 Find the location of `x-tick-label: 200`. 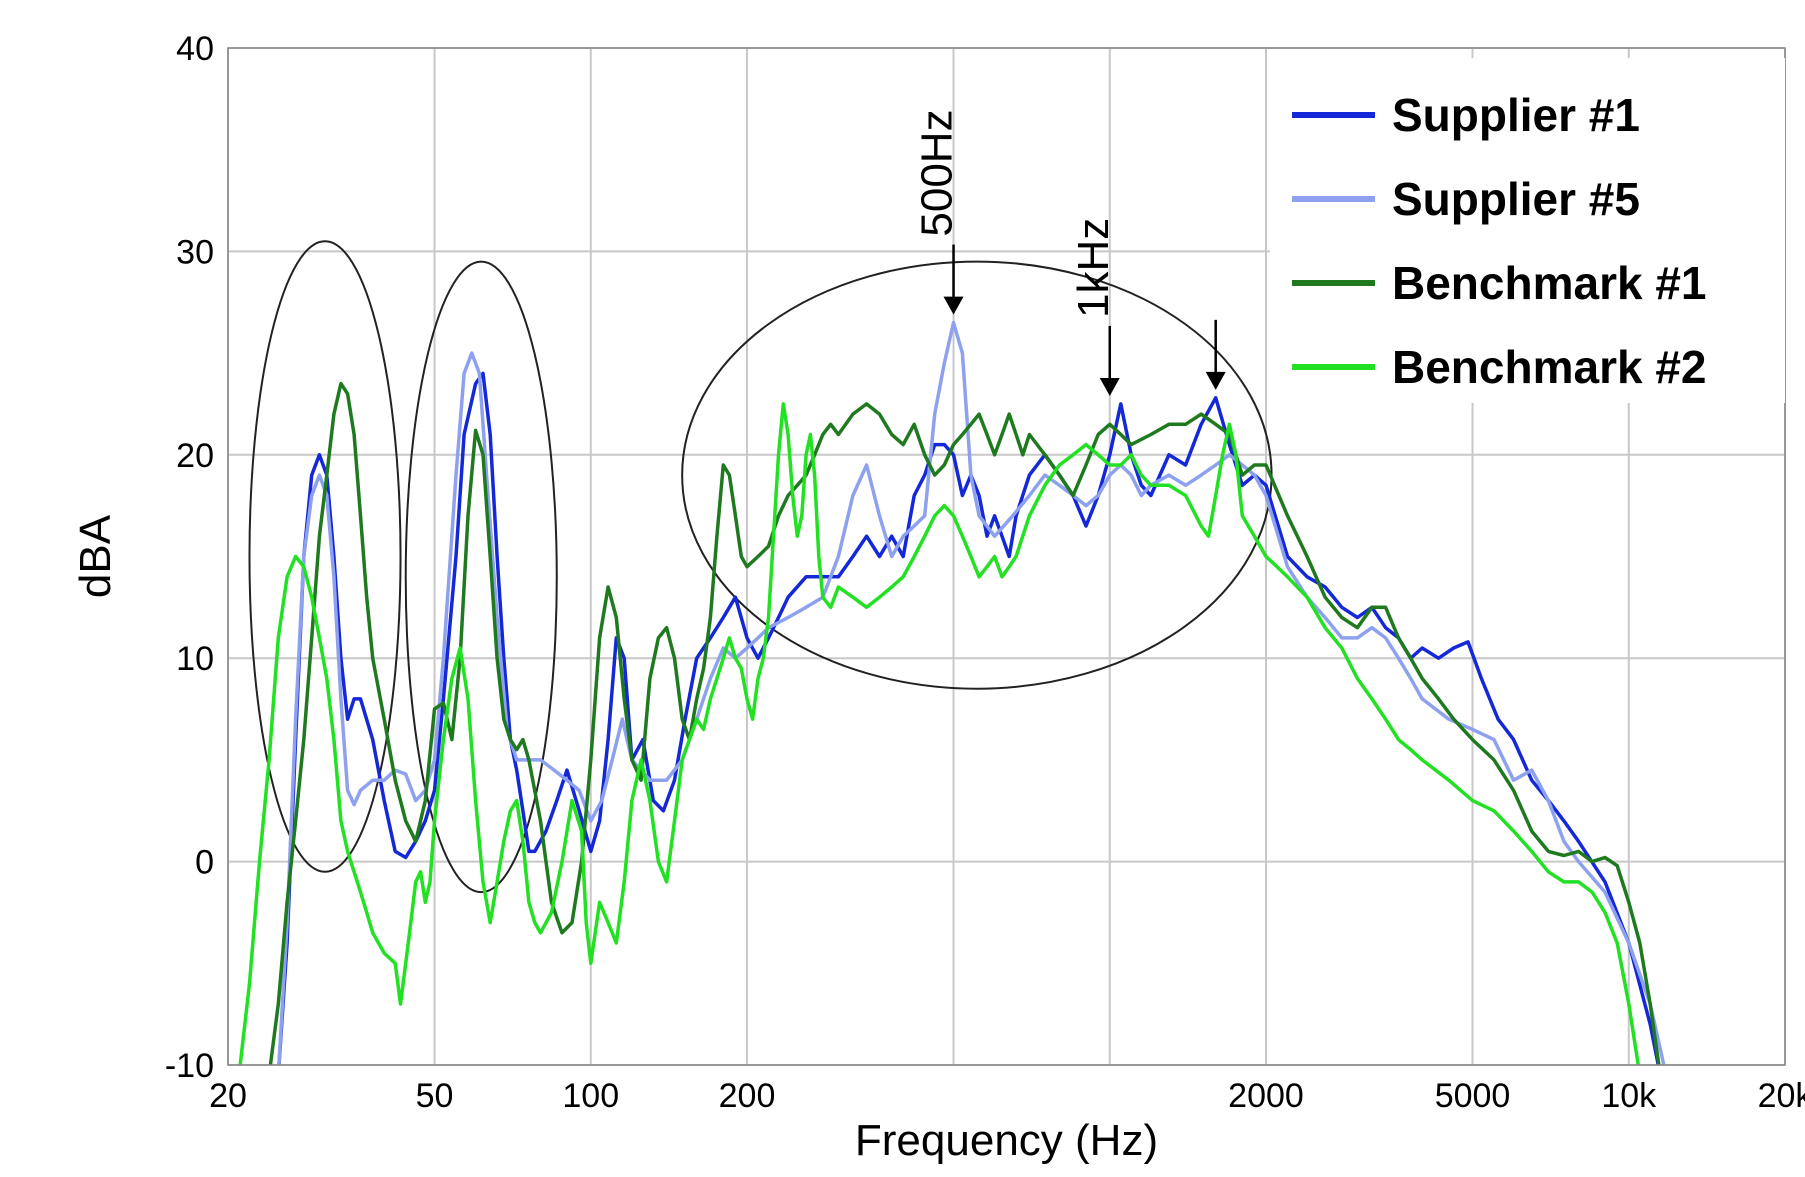

x-tick-label: 200 is located at coordinates (747, 1096).